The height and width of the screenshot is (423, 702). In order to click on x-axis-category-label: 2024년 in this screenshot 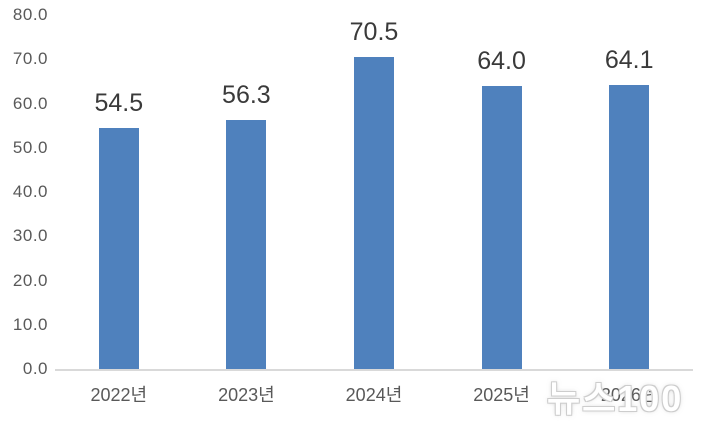, I will do `click(374, 395)`.